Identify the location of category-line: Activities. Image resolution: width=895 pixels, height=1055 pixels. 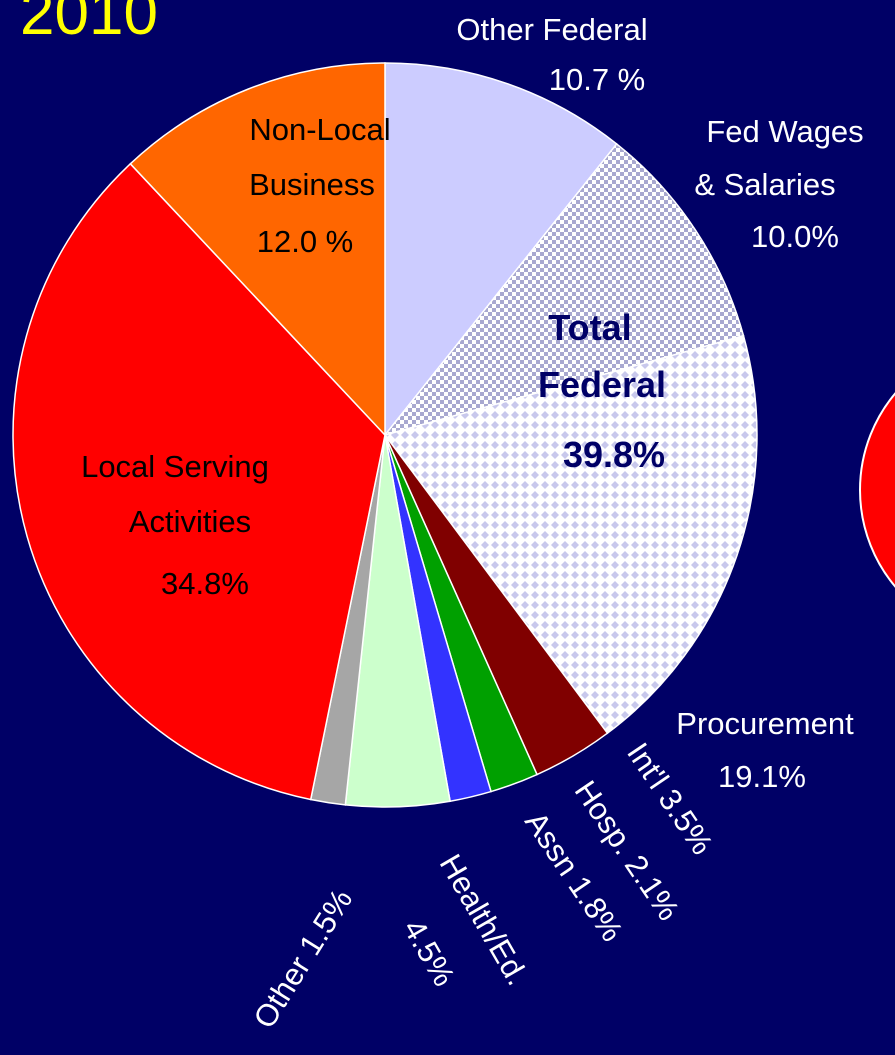
(190, 521).